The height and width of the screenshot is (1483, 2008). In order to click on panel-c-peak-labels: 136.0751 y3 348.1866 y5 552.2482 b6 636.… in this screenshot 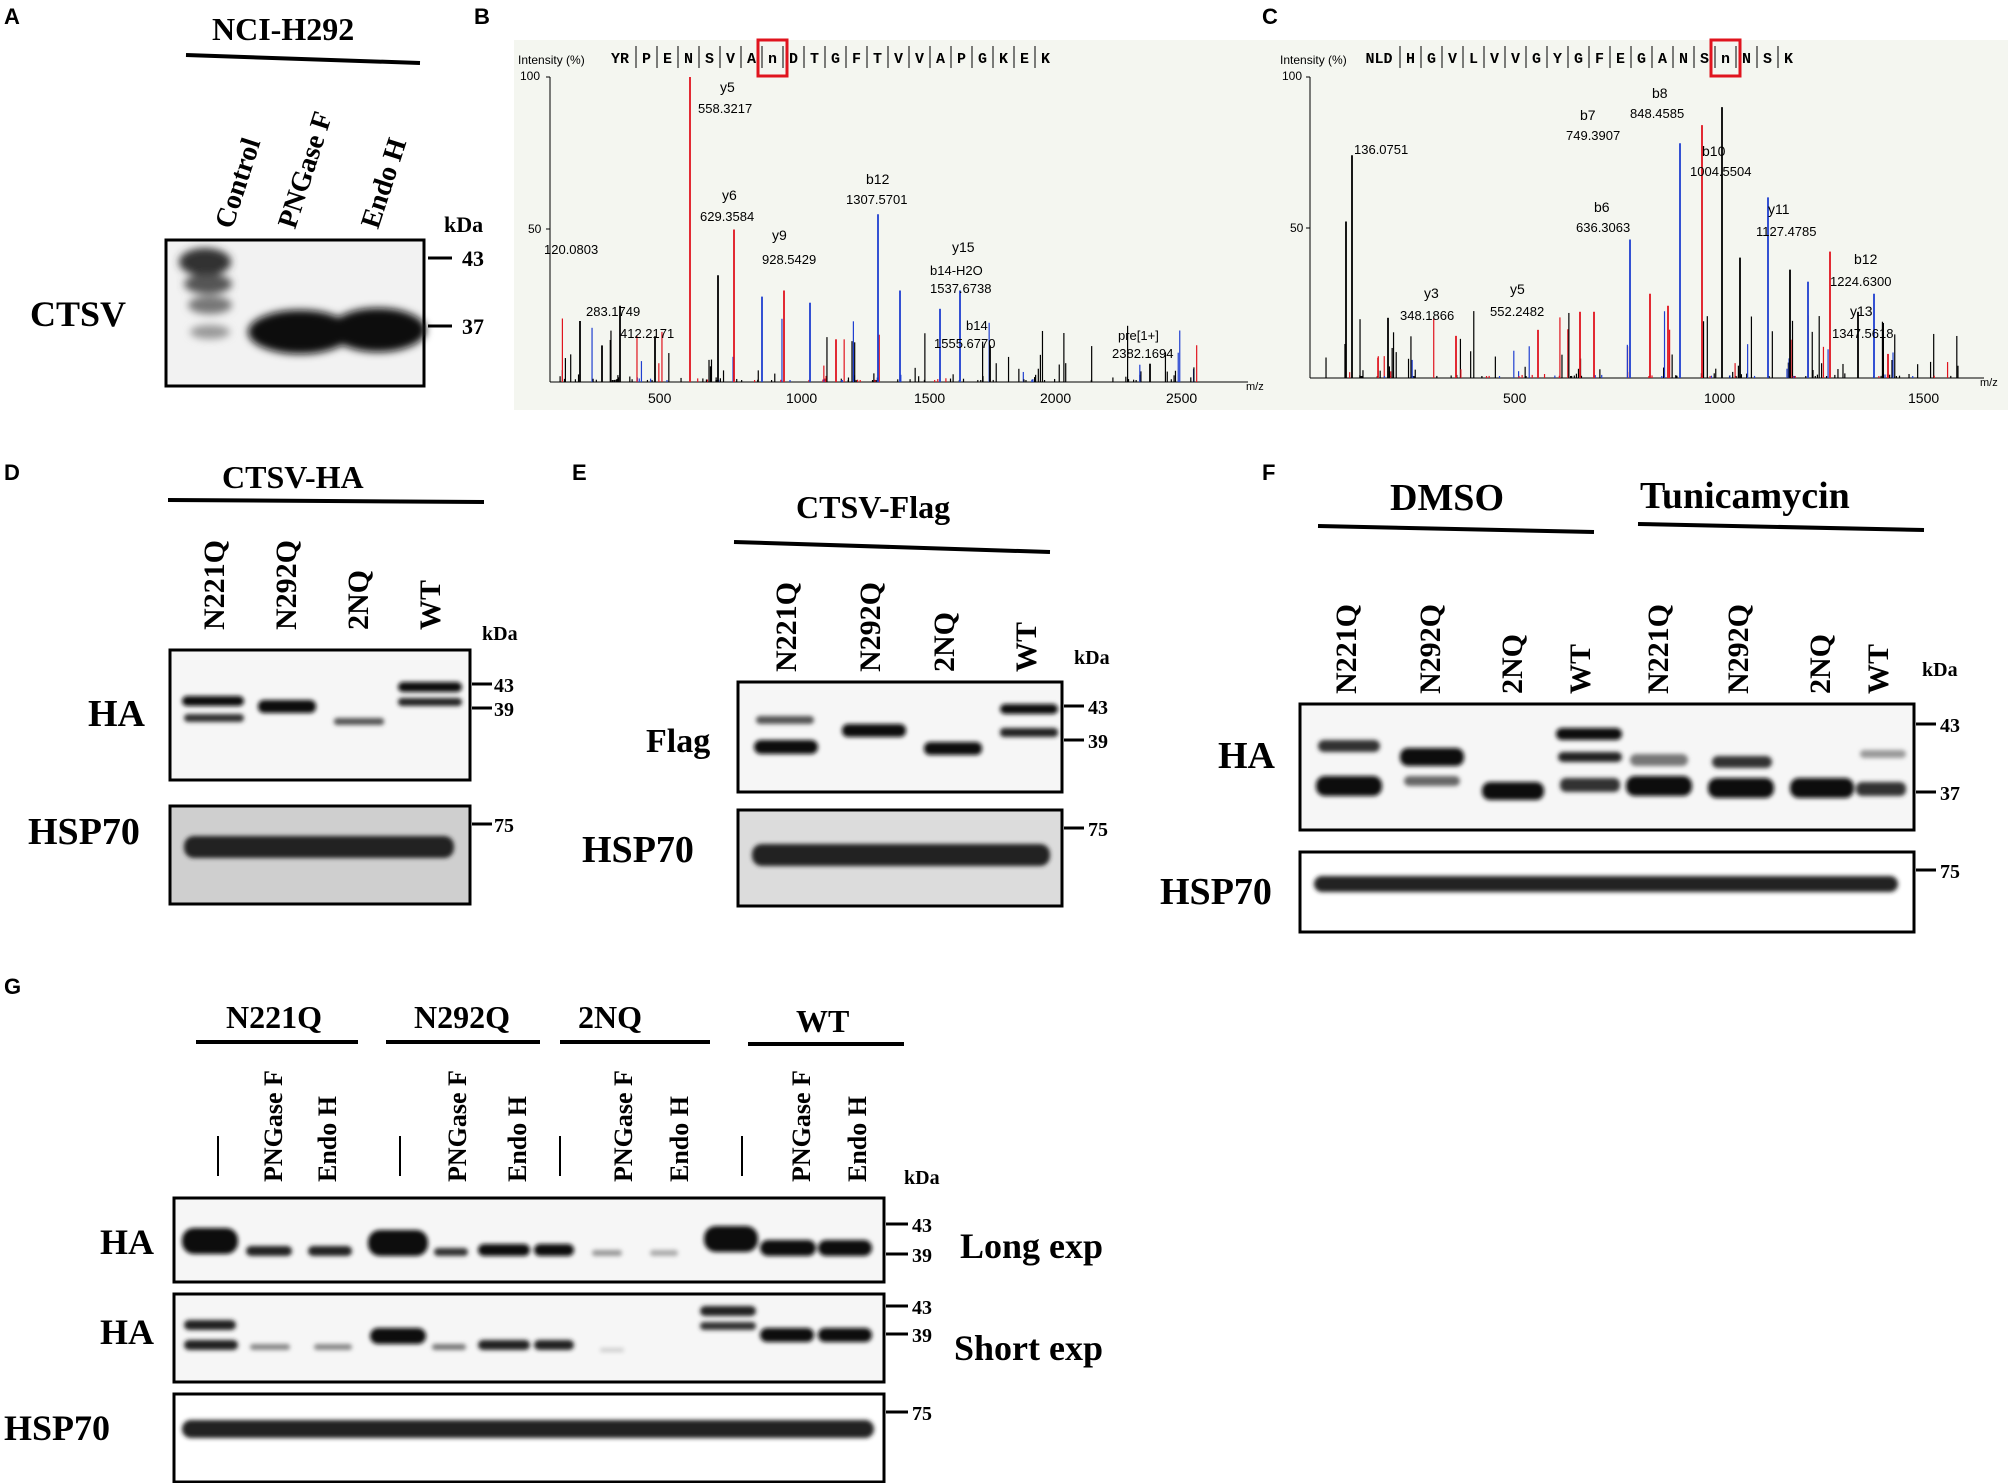, I will do `click(1623, 213)`.